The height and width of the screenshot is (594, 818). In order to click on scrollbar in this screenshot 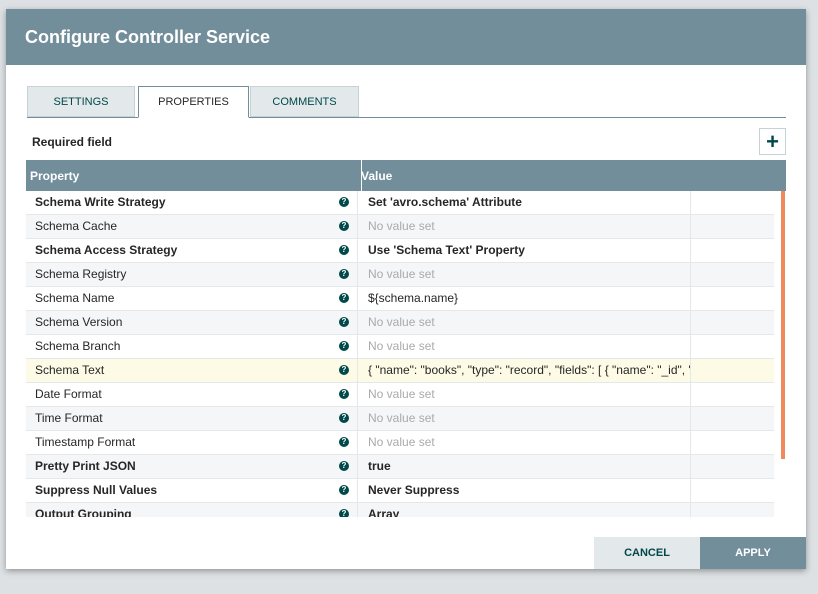, I will do `click(783, 325)`.